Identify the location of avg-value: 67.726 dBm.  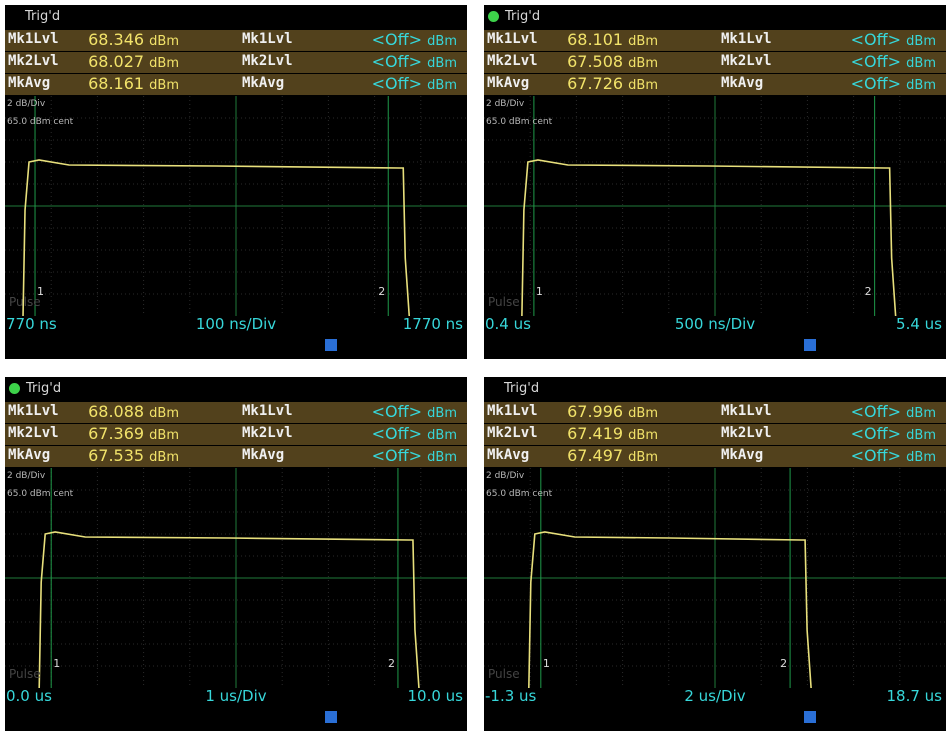
(612, 83).